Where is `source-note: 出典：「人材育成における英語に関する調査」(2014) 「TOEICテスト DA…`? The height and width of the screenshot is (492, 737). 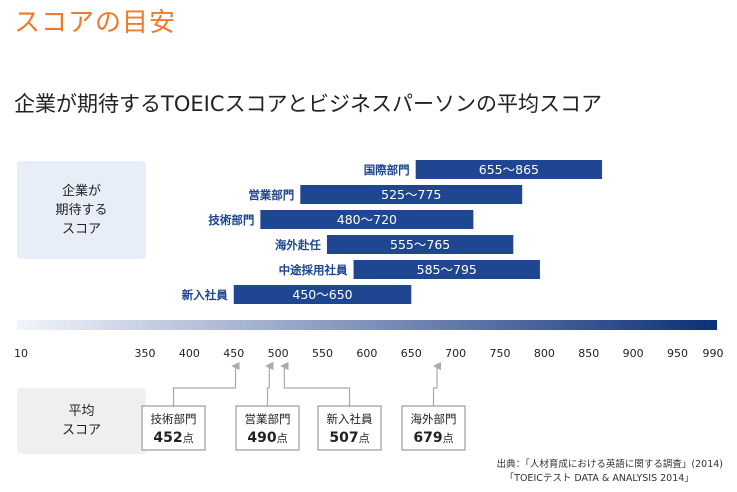
source-note: 出典：「人材育成における英語に関する調査」(2014) 「TOEICテスト DA… is located at coordinates (610, 472).